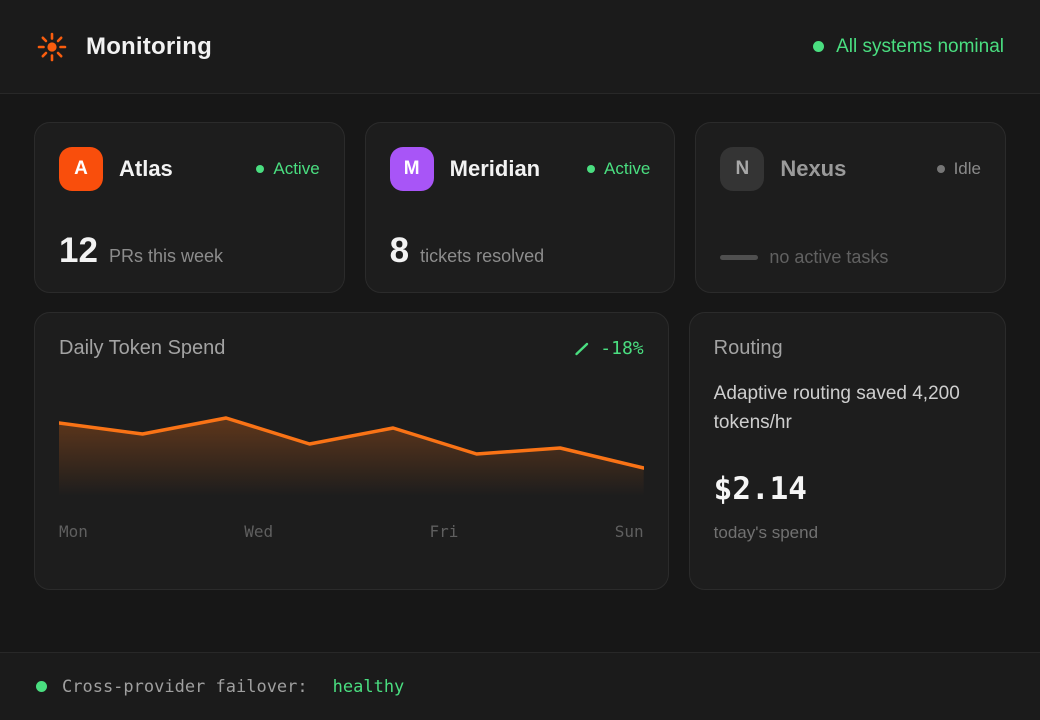 The height and width of the screenshot is (720, 1040). What do you see at coordinates (739, 257) in the screenshot?
I see `no-tasks-dash-icon` at bounding box center [739, 257].